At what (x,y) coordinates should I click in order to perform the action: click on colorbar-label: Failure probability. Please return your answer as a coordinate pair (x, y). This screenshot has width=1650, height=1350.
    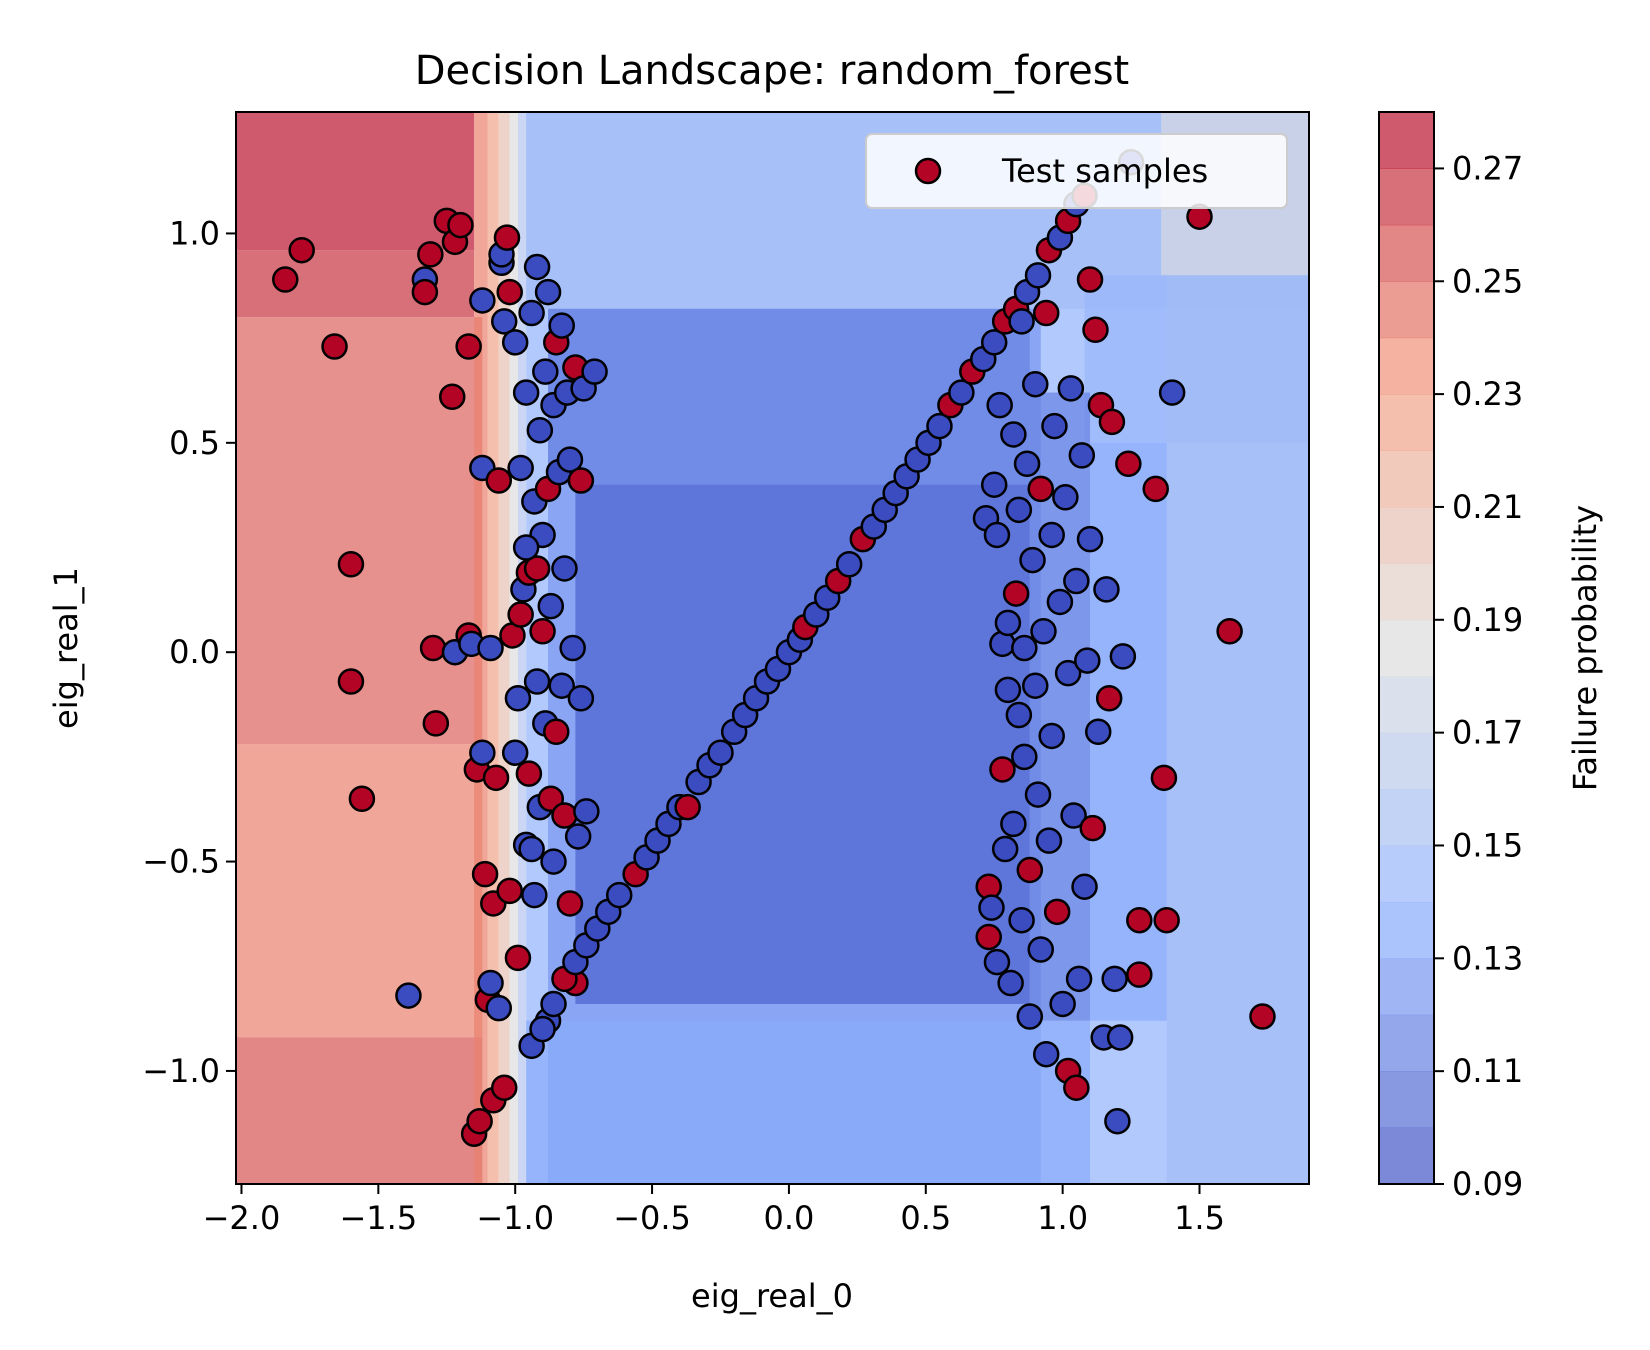
    Looking at the image, I should click on (1585, 648).